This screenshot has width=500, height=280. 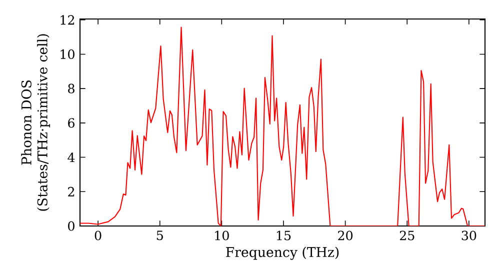 I want to click on x-tick-label: 15, so click(x=283, y=235).